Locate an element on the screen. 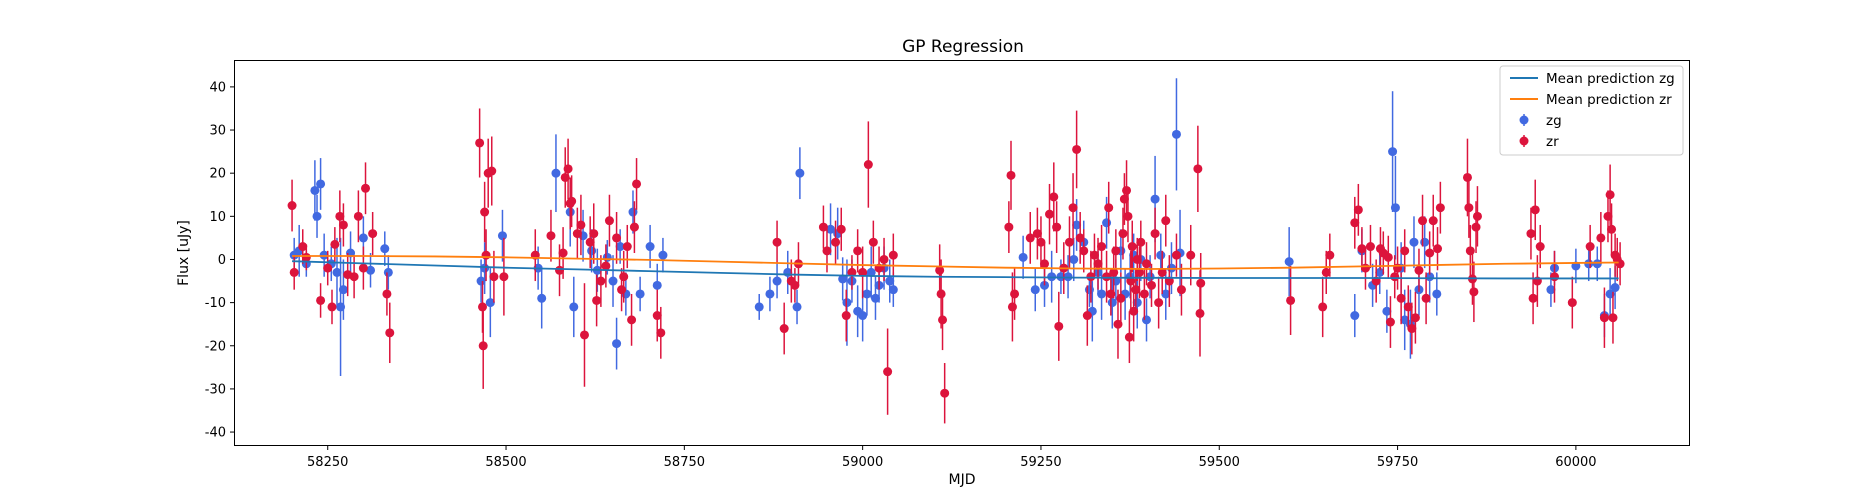 This screenshot has height=500, width=1875. legend-label-zg-line: Mean prediction zg is located at coordinates (1610, 79).